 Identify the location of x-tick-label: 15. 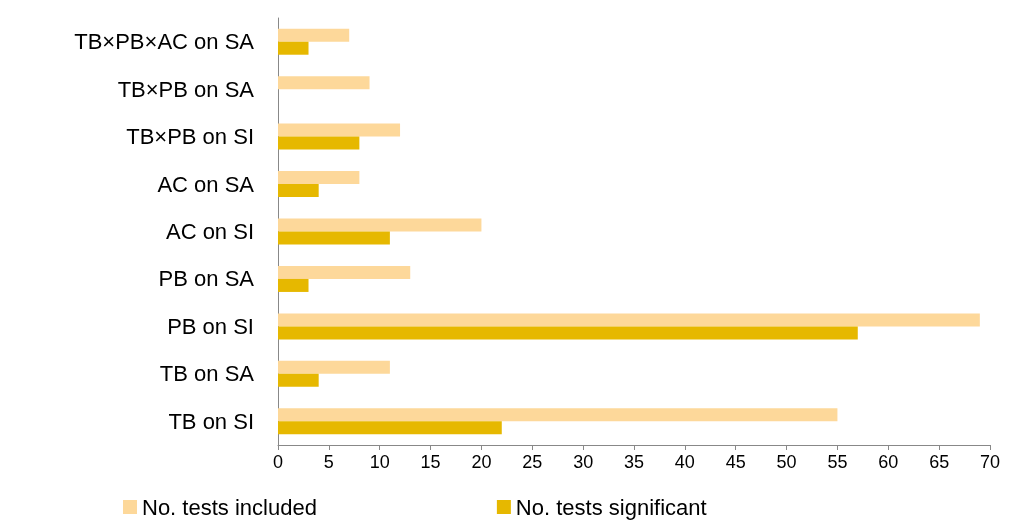
(430, 462).